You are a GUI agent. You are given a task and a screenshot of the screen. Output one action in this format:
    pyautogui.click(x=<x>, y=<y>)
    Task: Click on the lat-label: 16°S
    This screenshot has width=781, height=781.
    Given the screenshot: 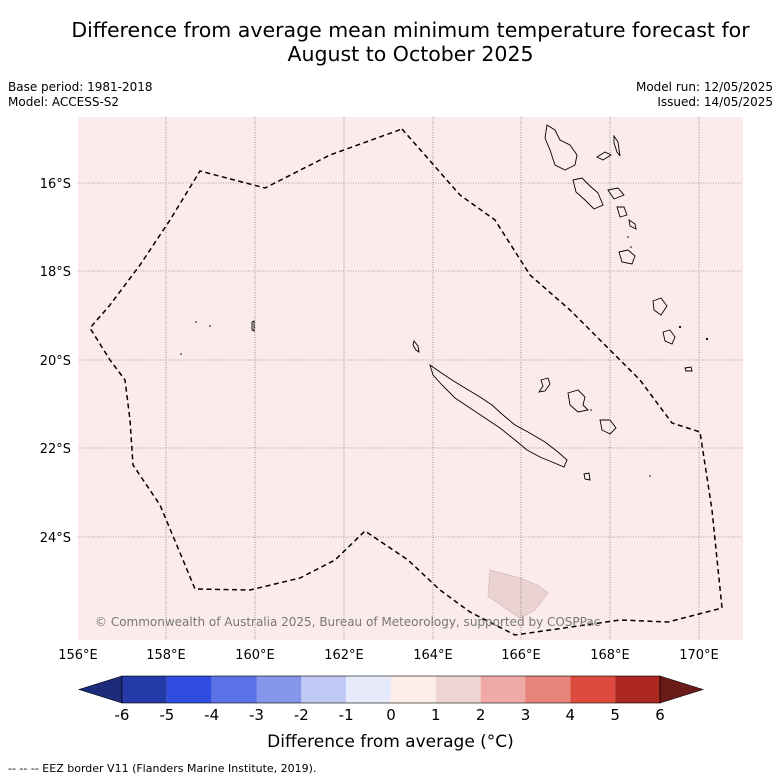 What is the action you would take?
    pyautogui.click(x=55, y=184)
    